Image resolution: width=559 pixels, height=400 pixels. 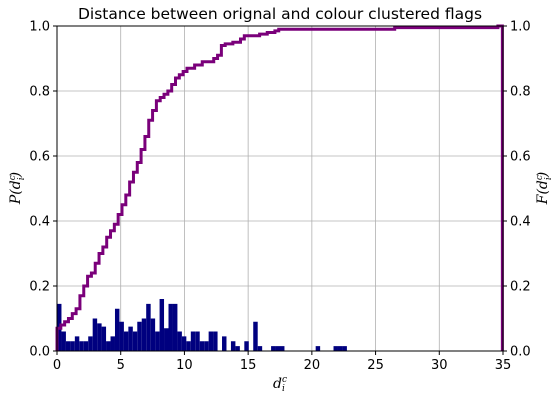 What do you see at coordinates (439, 365) in the screenshot?
I see `x-tick-label: 30` at bounding box center [439, 365].